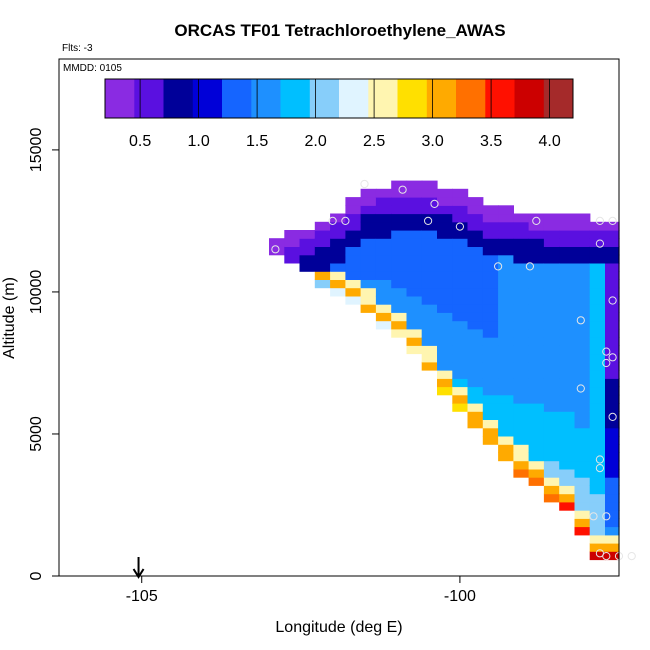  What do you see at coordinates (338, 627) in the screenshot?
I see `x-axis-label: Longitude (deg E)` at bounding box center [338, 627].